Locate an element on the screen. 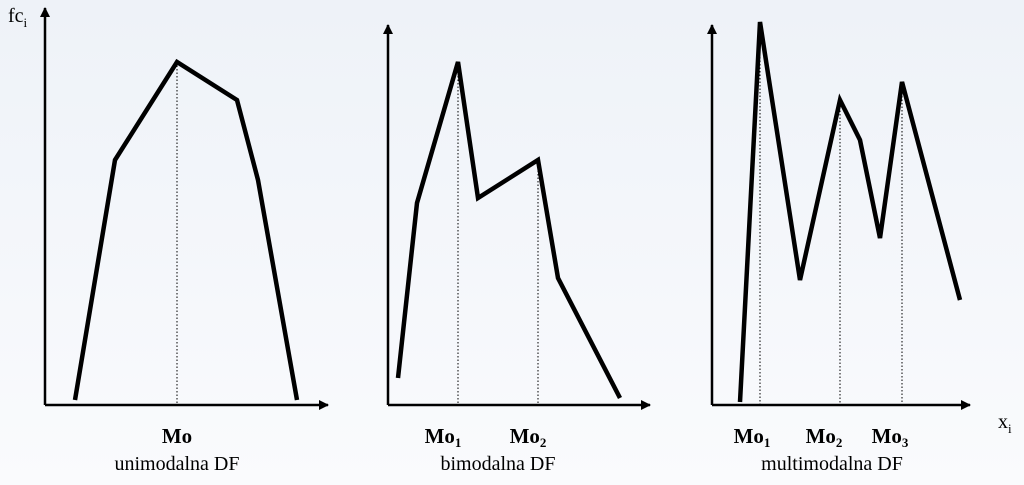 The width and height of the screenshot is (1024, 485). mode-label: Mo3 is located at coordinates (890, 437).